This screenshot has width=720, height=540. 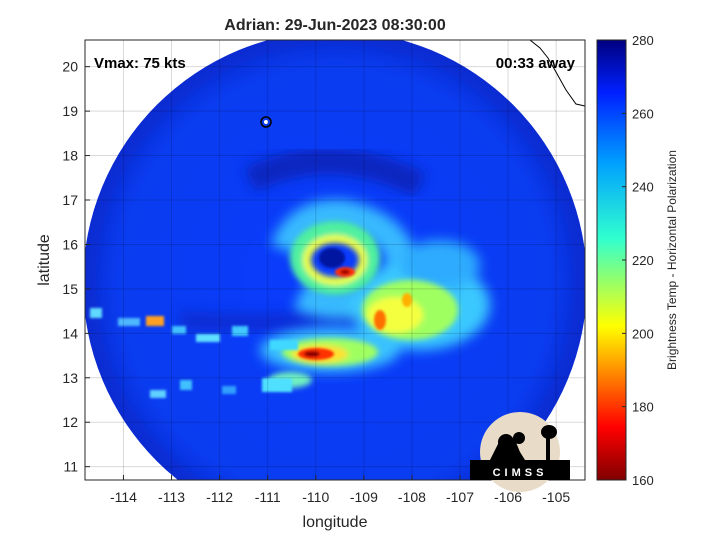 I want to click on colorbar-tick-label: 200, so click(x=643, y=333).